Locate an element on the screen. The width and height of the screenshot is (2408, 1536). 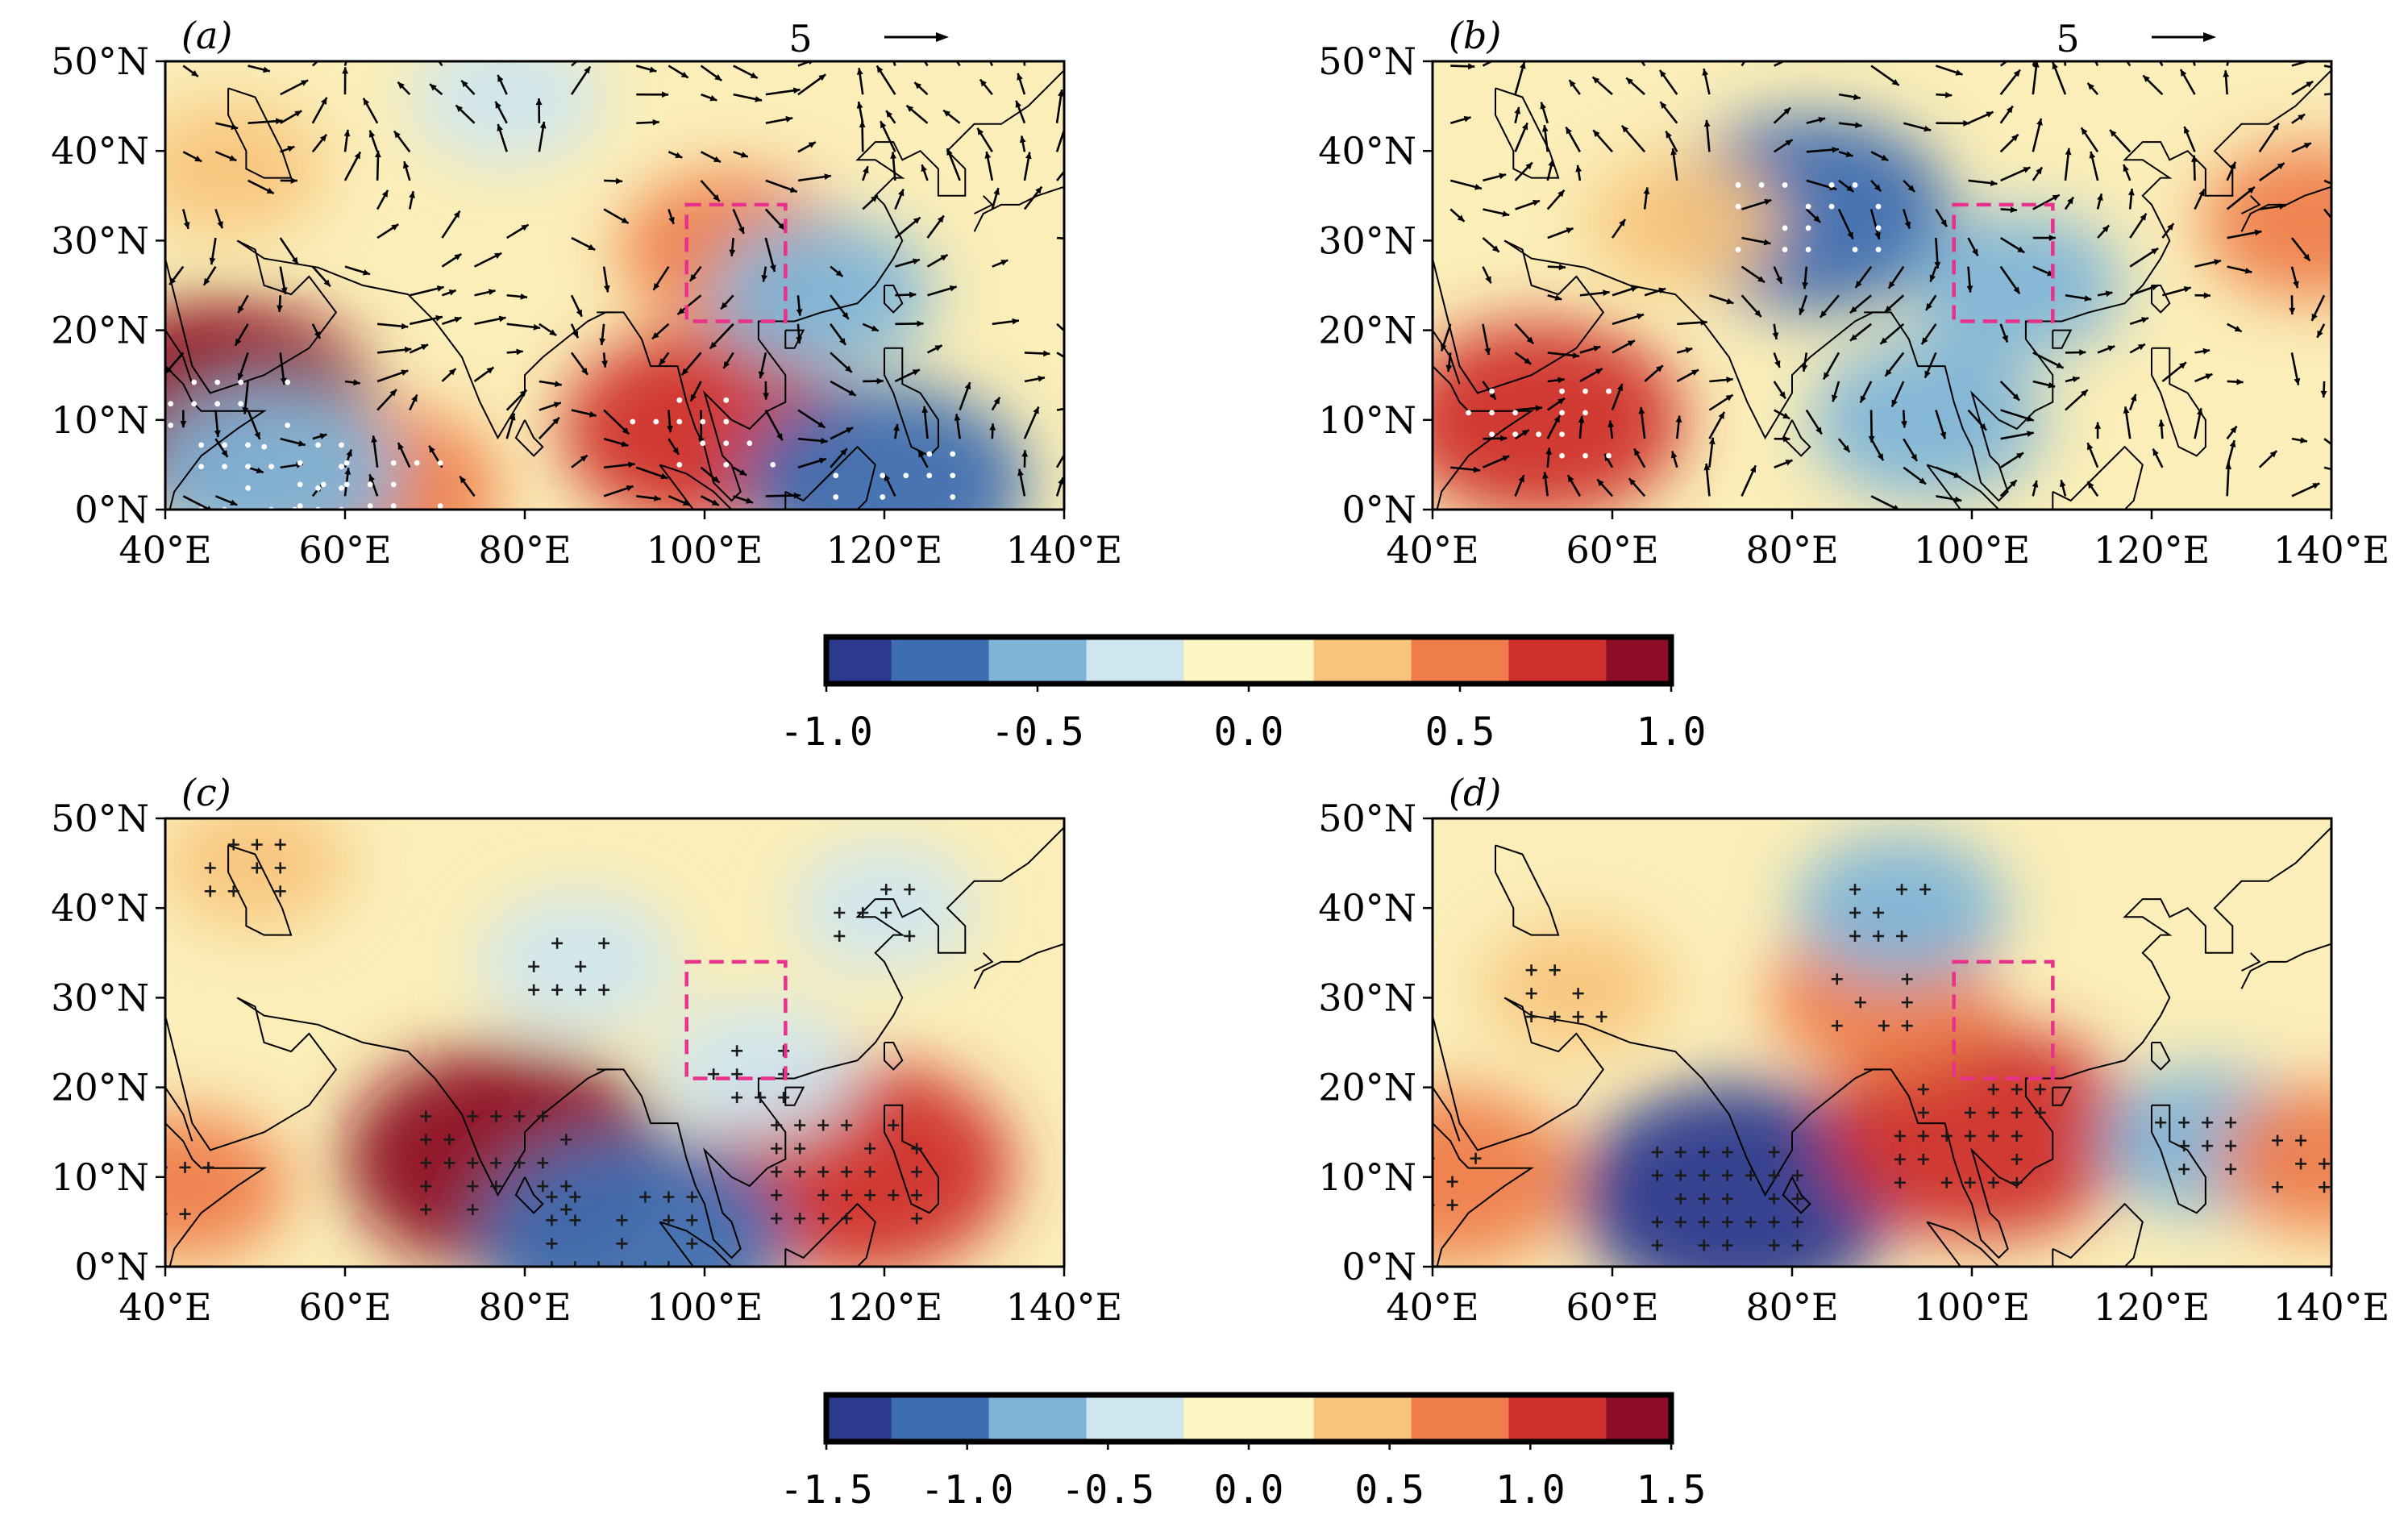
colorbar-tick-label: 0.0 is located at coordinates (1249, 732).